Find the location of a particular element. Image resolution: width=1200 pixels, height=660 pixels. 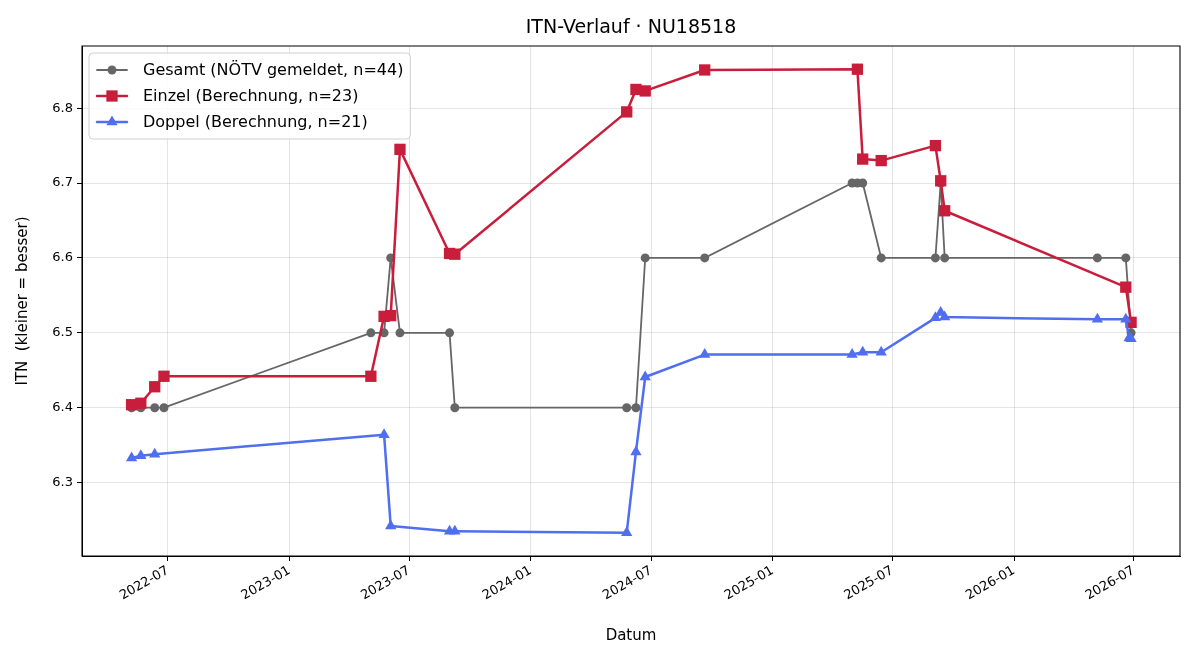

legend-label: Einzel (Berechnung, n=23) is located at coordinates (251, 96).